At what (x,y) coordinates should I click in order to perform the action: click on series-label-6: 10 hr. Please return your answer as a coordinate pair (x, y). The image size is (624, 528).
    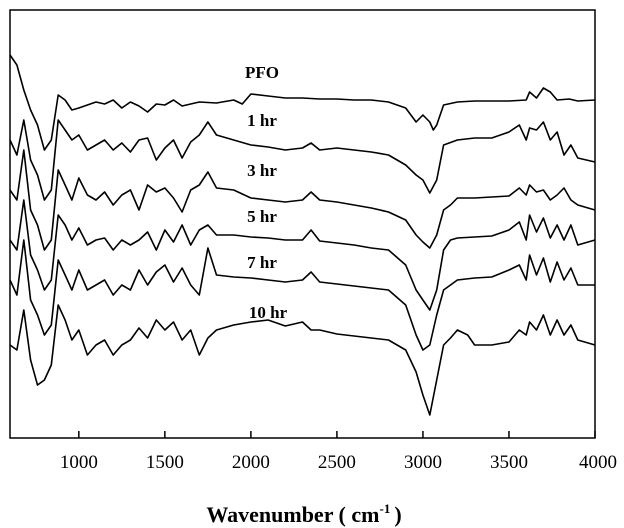
    Looking at the image, I should click on (268, 312).